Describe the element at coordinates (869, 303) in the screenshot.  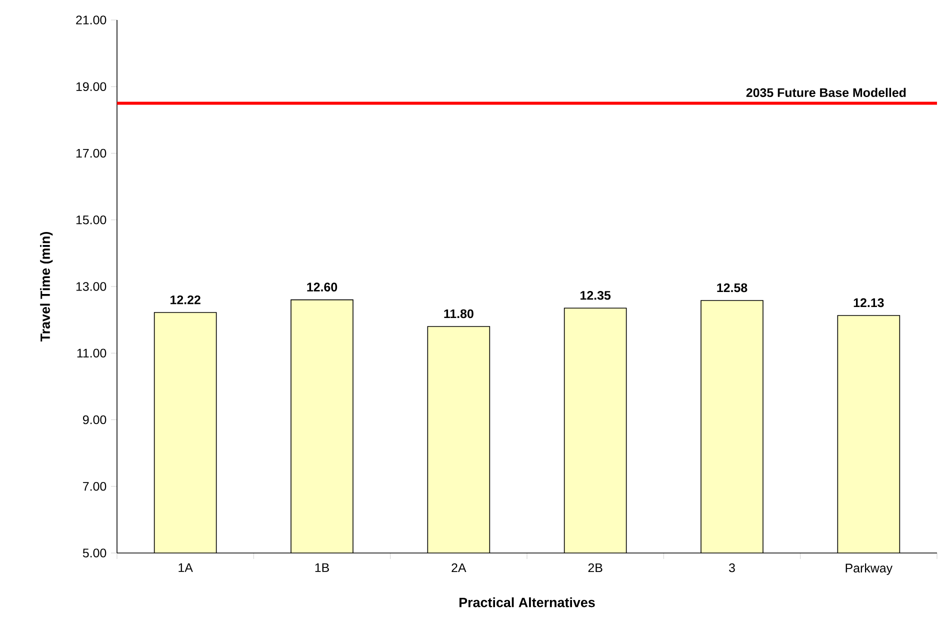
I see `data-label: 12.13` at that location.